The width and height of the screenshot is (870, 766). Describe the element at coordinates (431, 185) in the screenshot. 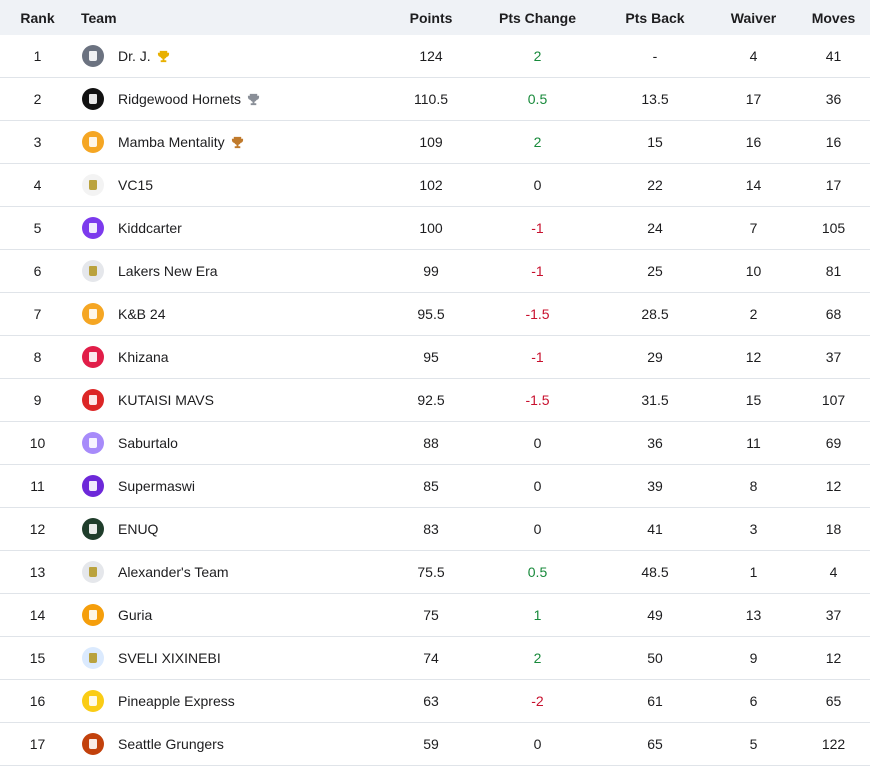

I see `points-cell: 102` at that location.